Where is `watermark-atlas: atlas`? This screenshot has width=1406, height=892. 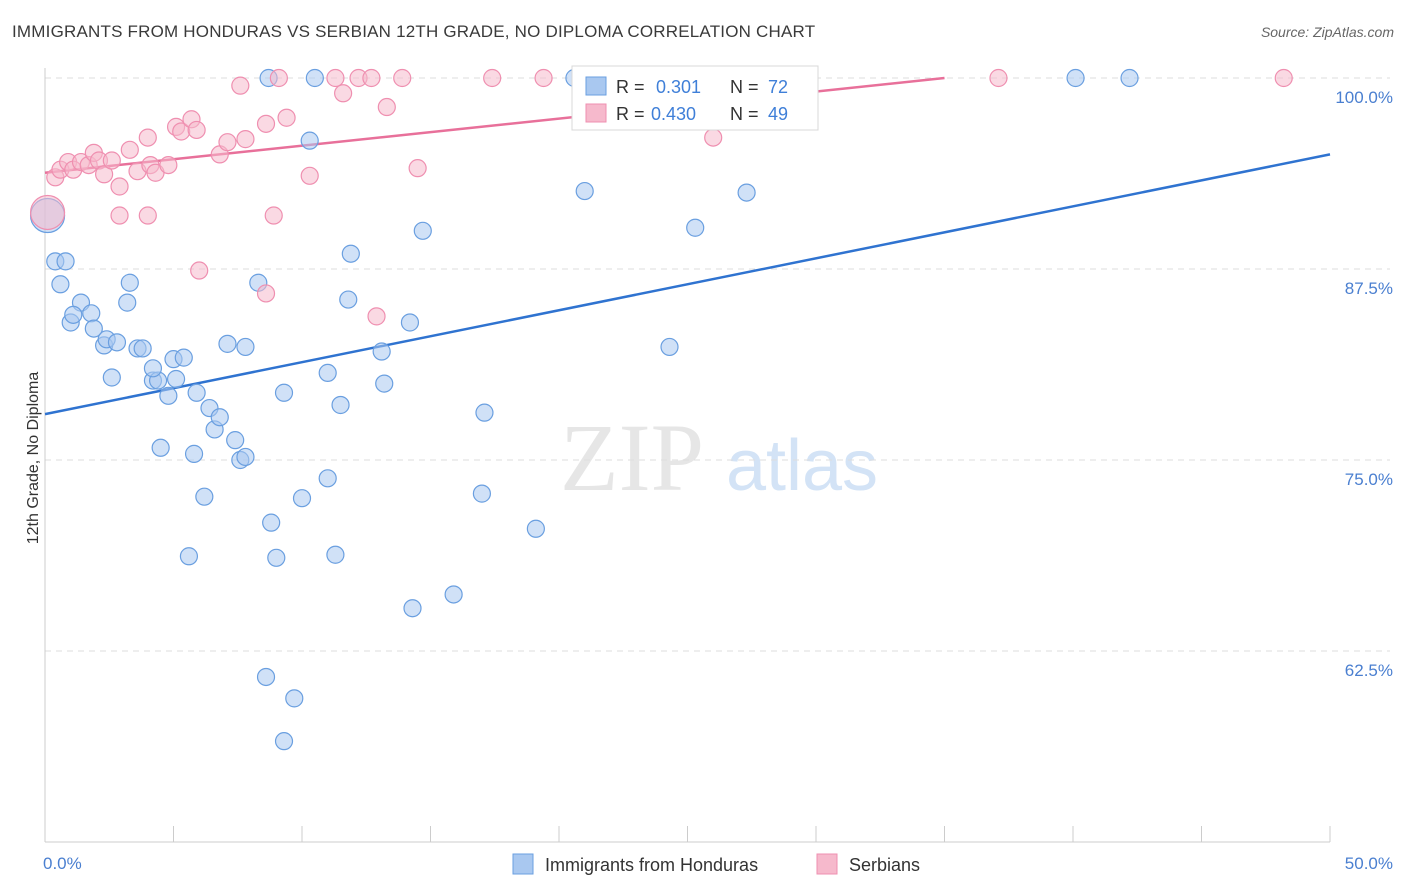
watermark-atlas: atlas is located at coordinates (802, 466).